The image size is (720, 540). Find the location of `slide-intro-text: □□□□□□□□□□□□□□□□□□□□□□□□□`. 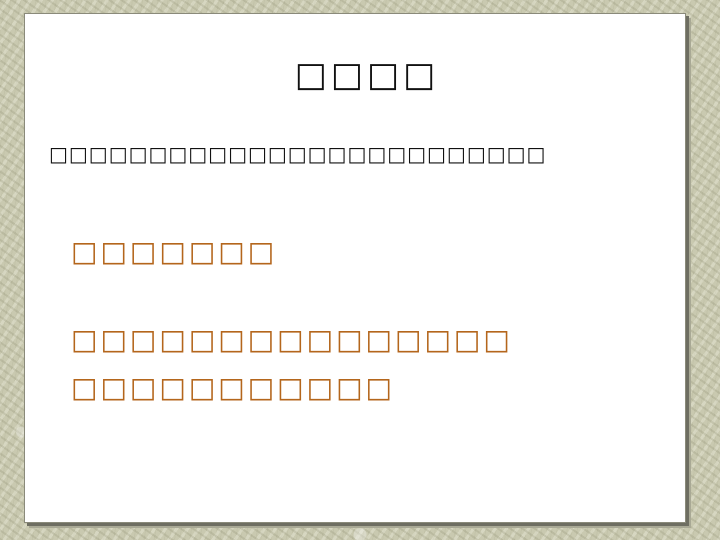

slide-intro-text: □□□□□□□□□□□□□□□□□□□□□□□□□ is located at coordinates (298, 154).